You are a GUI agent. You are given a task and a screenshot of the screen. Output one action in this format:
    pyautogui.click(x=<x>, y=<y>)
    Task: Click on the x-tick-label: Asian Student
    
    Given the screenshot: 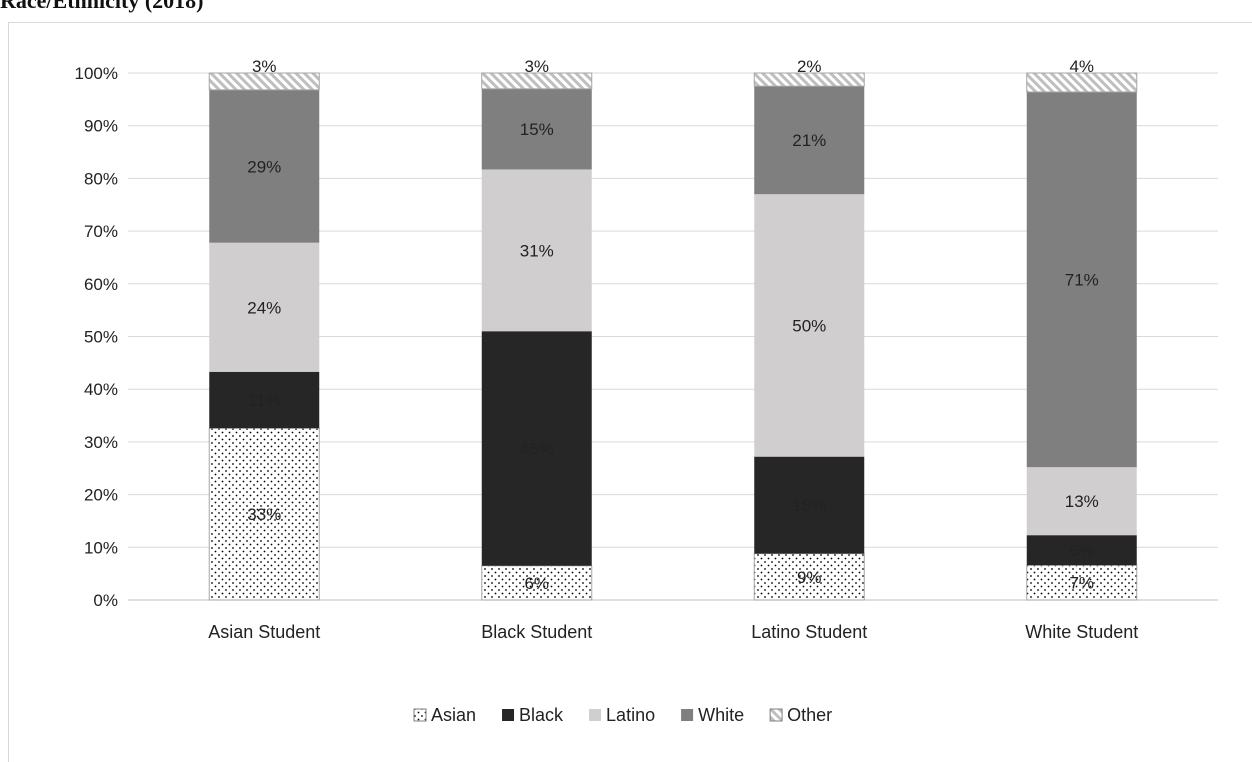 What is the action you would take?
    pyautogui.click(x=264, y=632)
    